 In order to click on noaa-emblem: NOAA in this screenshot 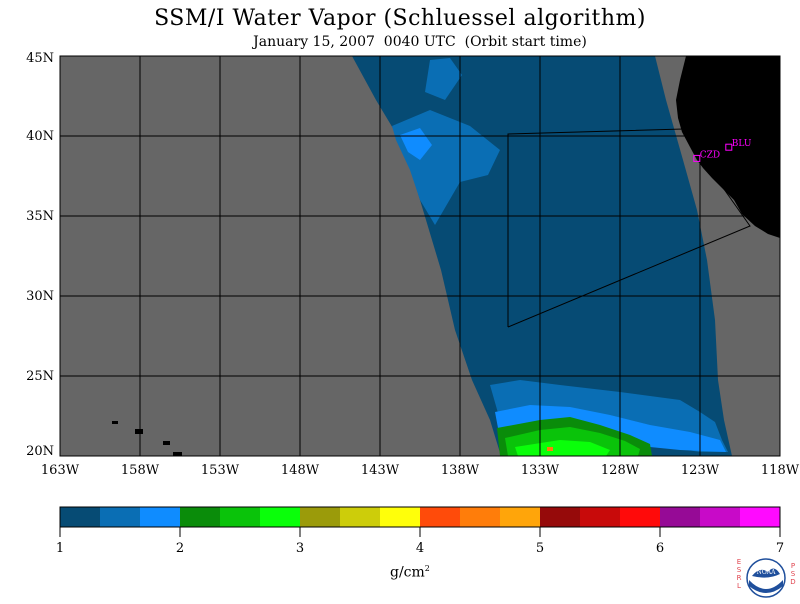, I will do `click(766, 578)`.